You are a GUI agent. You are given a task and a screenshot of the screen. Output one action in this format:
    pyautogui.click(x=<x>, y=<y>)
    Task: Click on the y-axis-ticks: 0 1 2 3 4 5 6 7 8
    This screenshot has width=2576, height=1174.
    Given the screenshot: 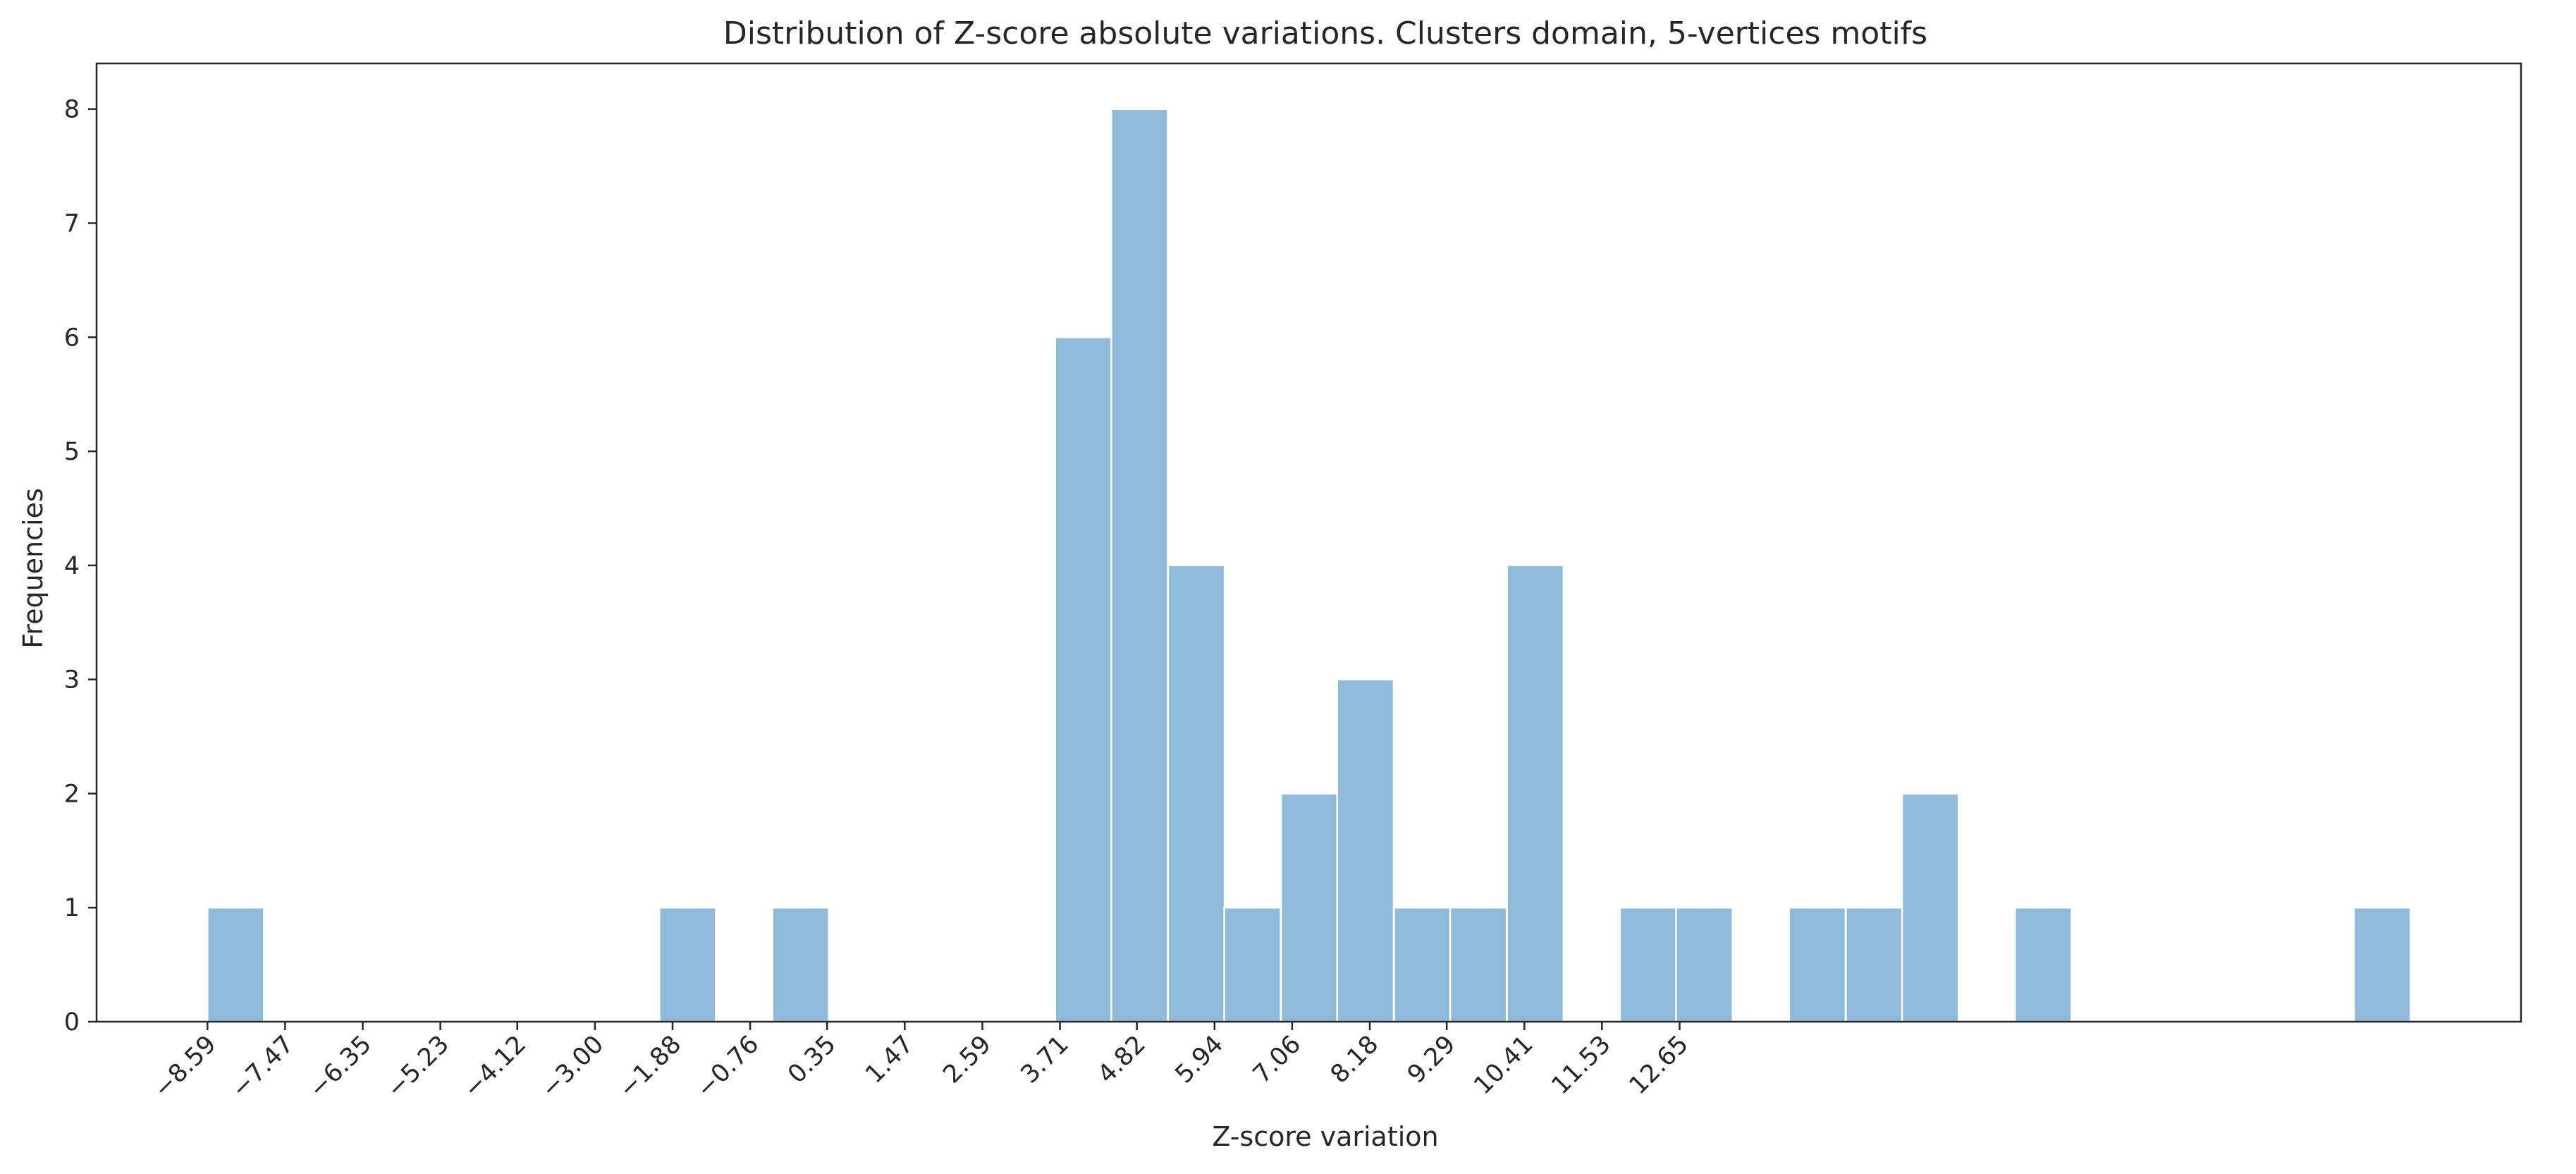 What is the action you would take?
    pyautogui.click(x=80, y=566)
    